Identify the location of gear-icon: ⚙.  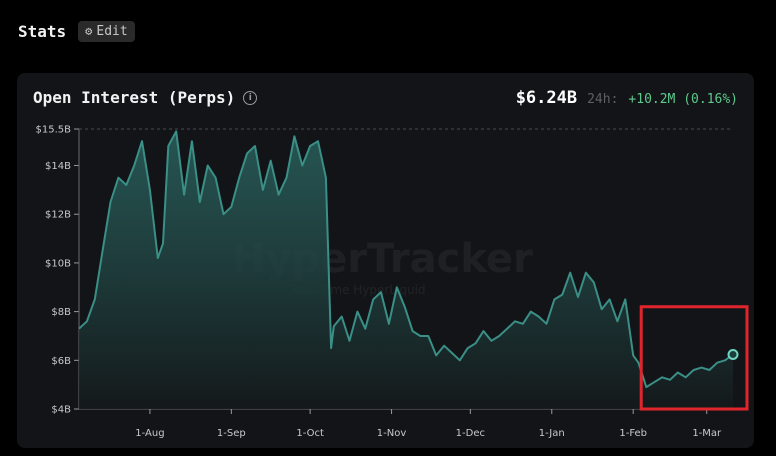
(89, 31).